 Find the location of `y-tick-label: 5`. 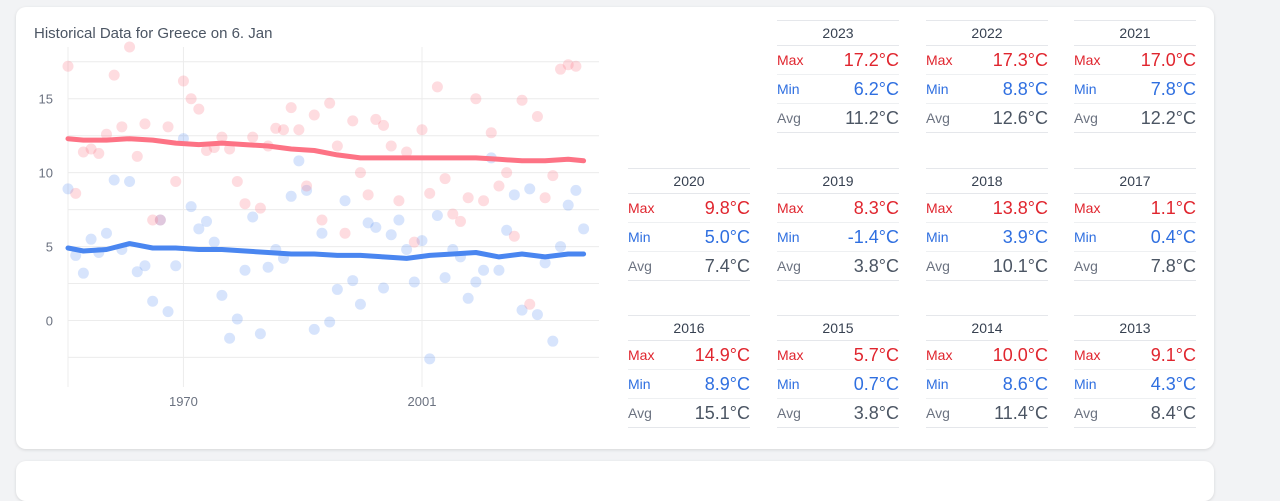

y-tick-label: 5 is located at coordinates (49, 247).